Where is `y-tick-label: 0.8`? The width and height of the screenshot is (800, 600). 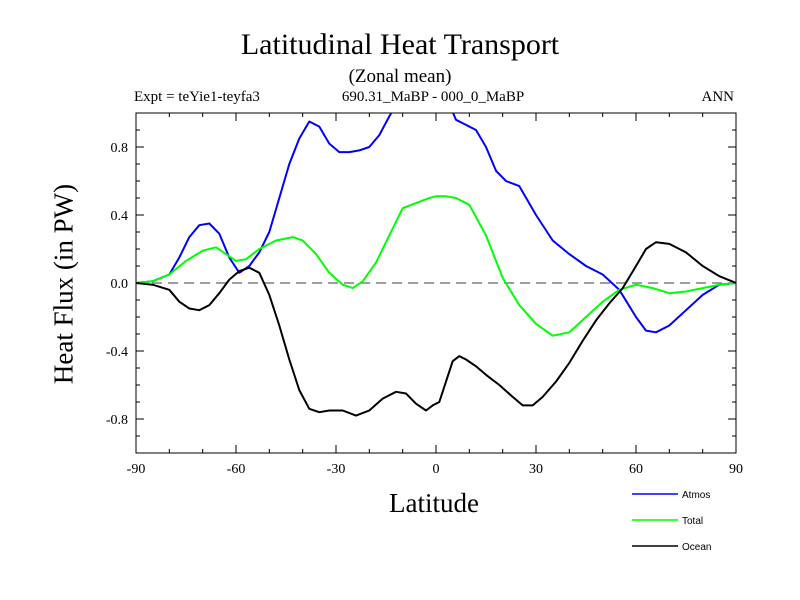
y-tick-label: 0.8 is located at coordinates (120, 148).